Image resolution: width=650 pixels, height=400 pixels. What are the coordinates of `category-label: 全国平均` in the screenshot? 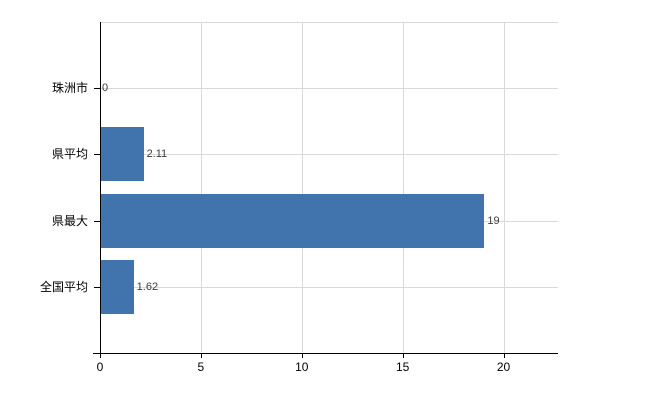 It's located at (63, 286).